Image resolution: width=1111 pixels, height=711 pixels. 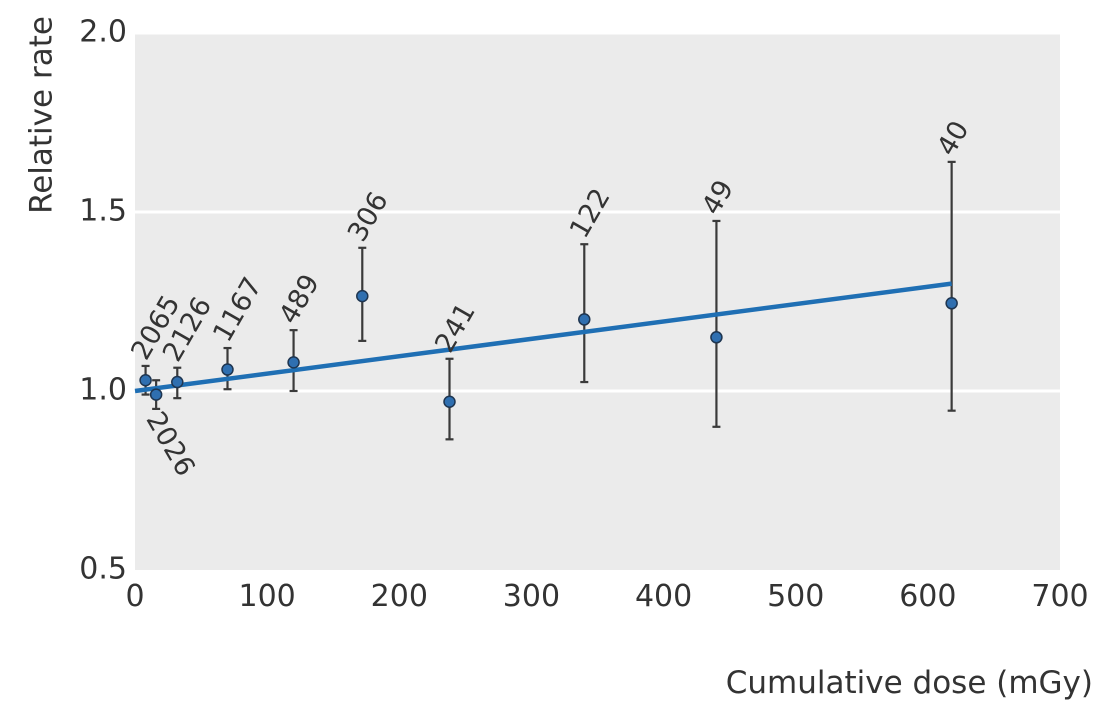 I want to click on y-tick-label: 1.5, so click(x=103, y=211).